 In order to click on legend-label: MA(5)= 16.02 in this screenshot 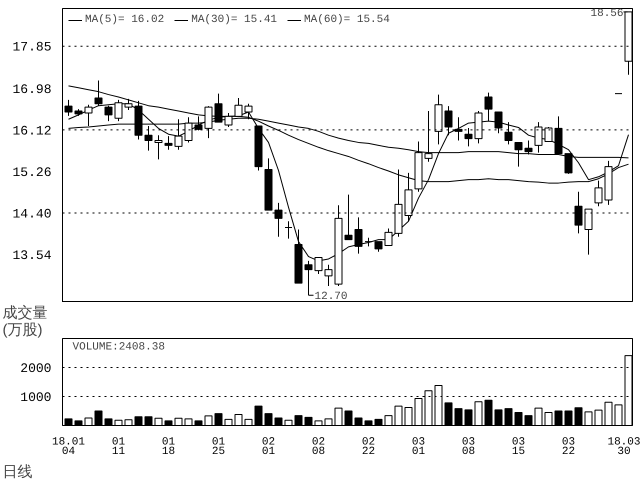, I will do `click(124, 20)`.